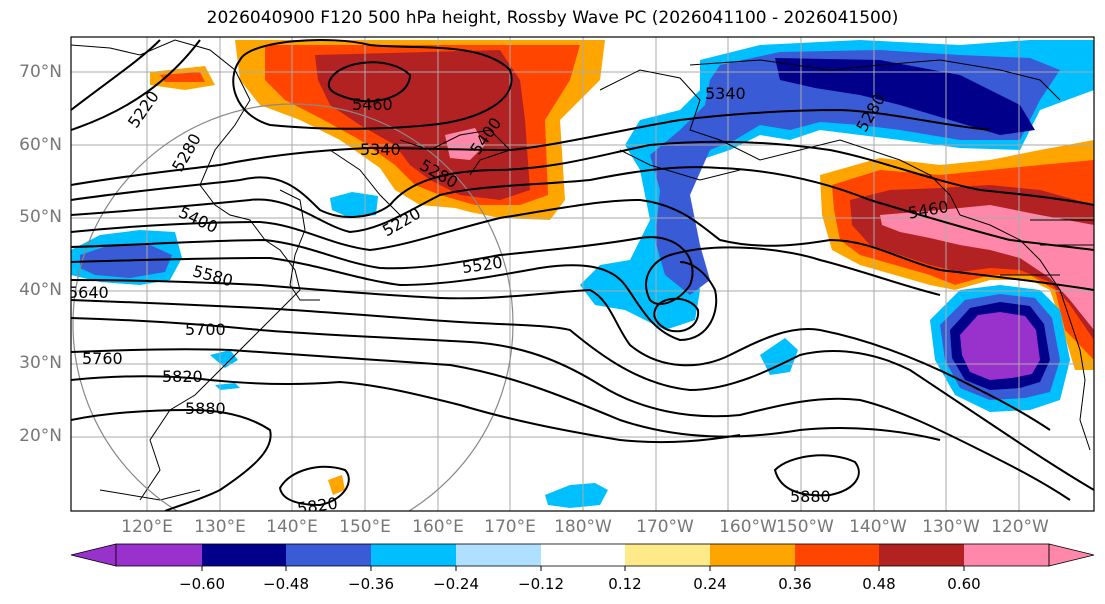 This screenshot has height=604, width=1105. I want to click on lon-label-160e: 160°E, so click(438, 527).